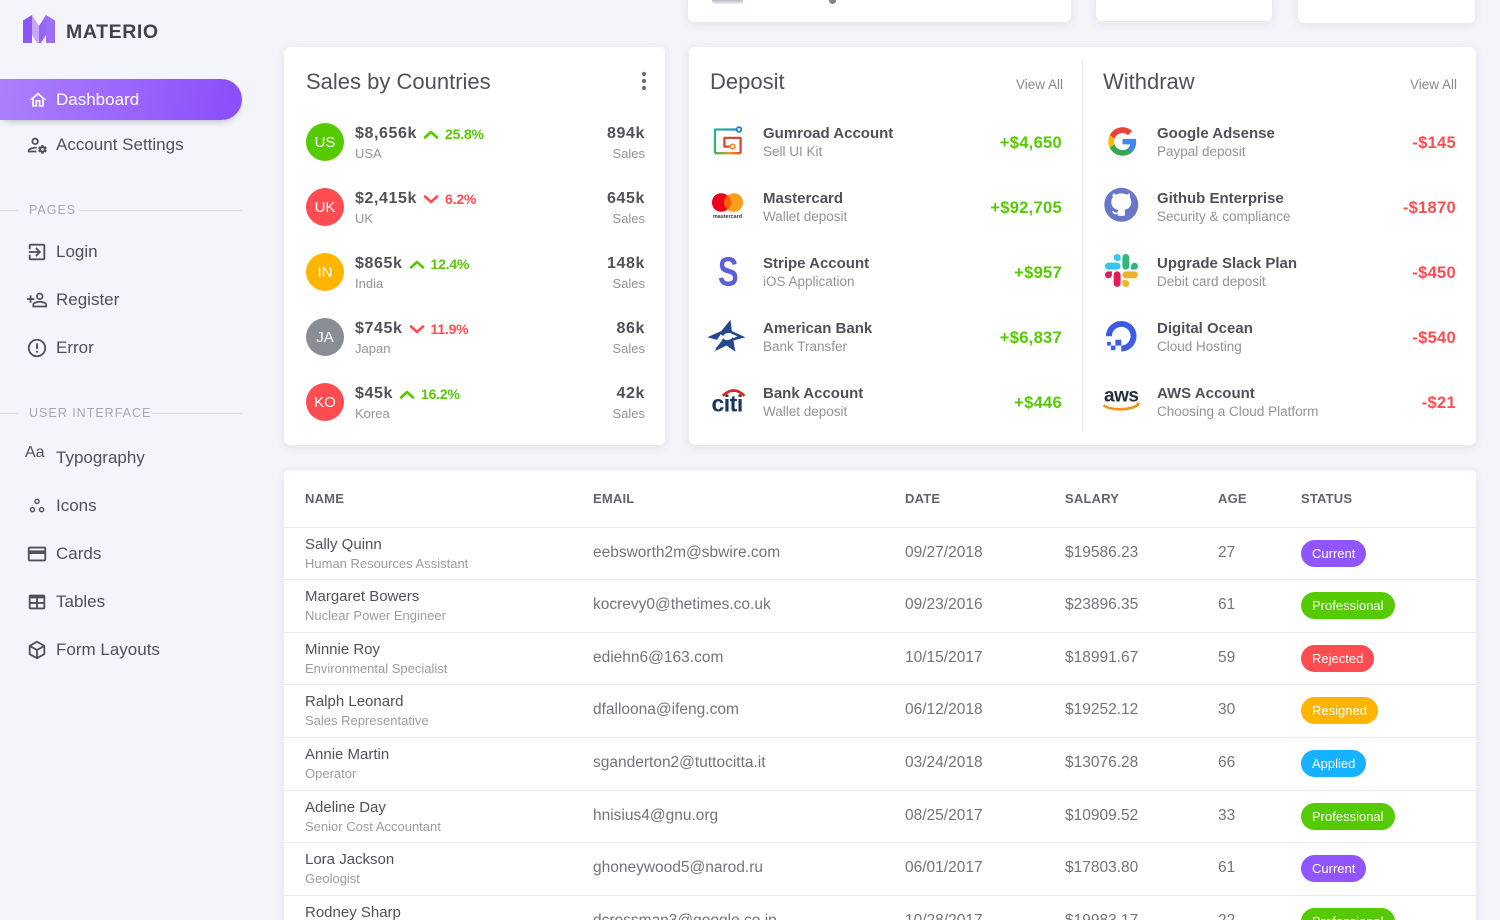 Image resolution: width=1500 pixels, height=920 pixels. Describe the element at coordinates (728, 271) in the screenshot. I see `svg-text: S` at that location.